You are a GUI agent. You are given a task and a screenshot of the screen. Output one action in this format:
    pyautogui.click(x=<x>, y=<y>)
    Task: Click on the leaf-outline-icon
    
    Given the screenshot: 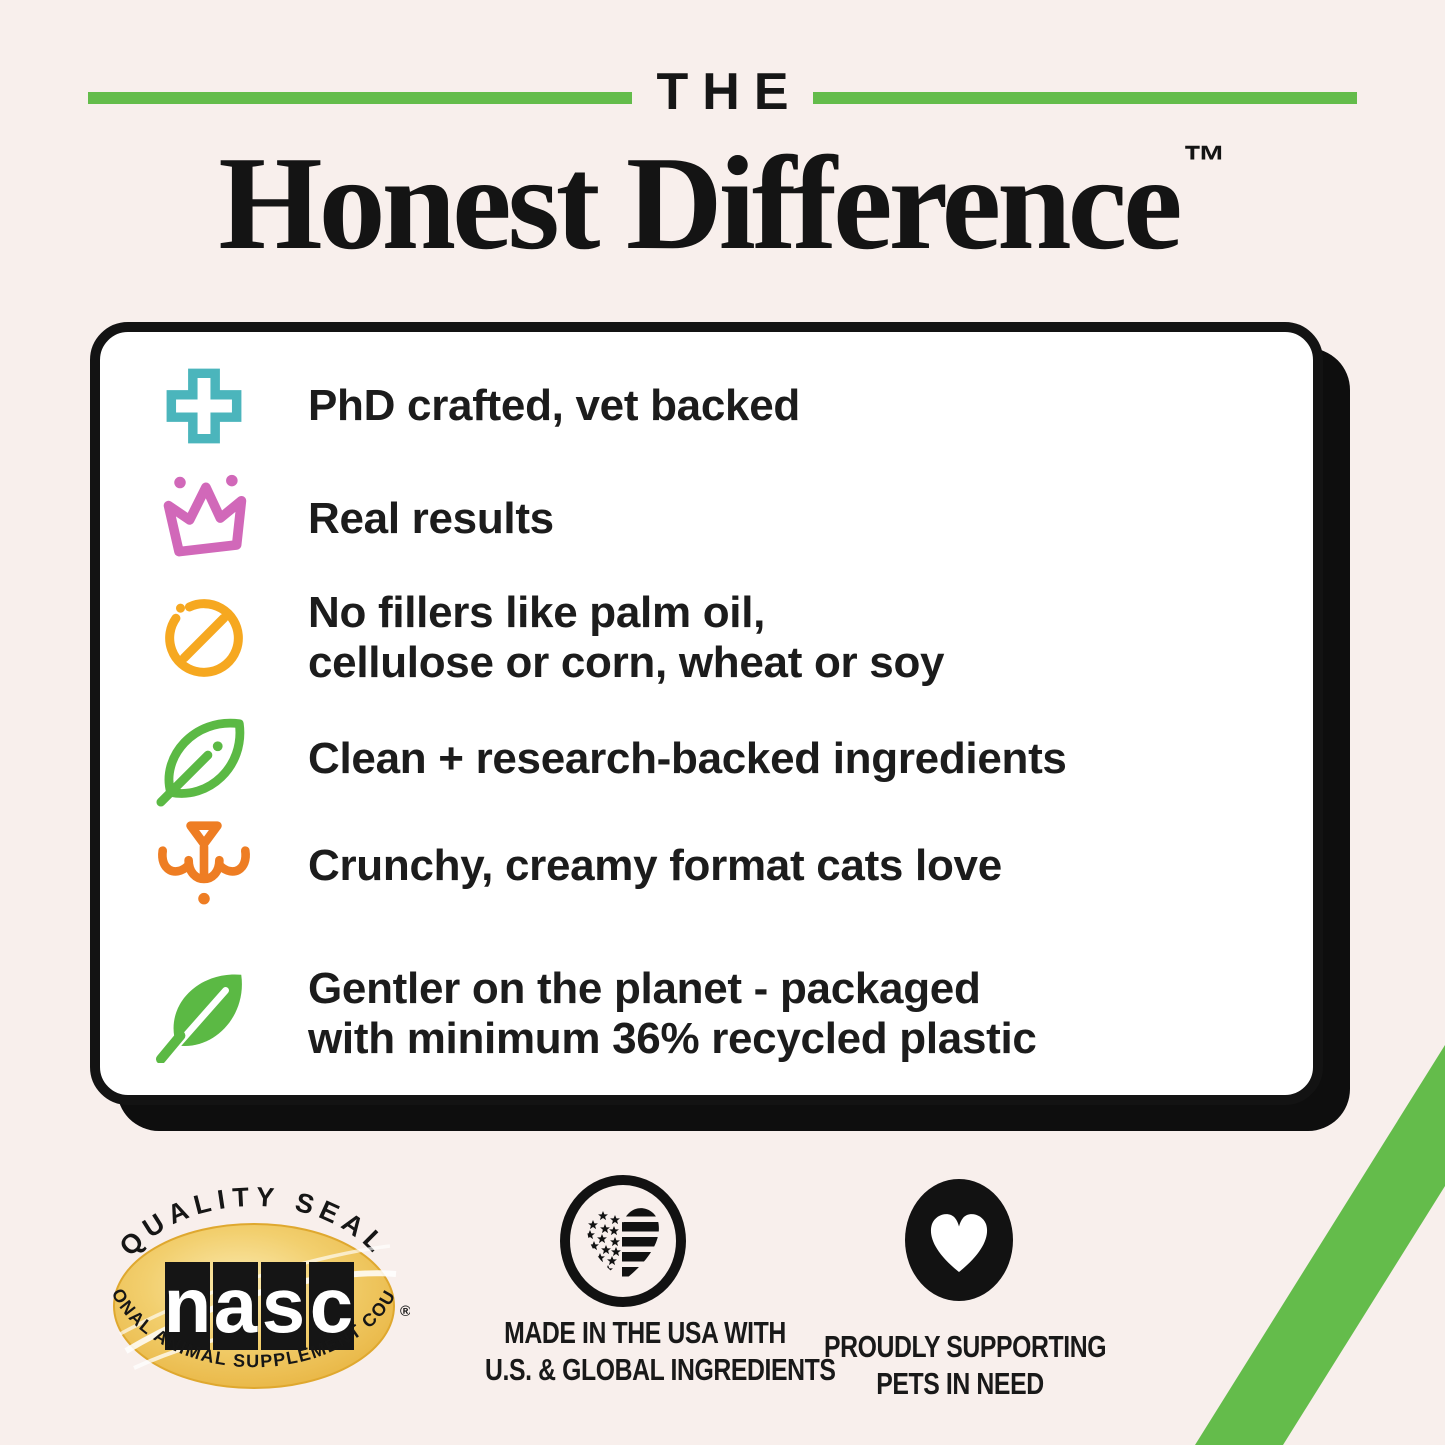 What is the action you would take?
    pyautogui.click(x=204, y=759)
    